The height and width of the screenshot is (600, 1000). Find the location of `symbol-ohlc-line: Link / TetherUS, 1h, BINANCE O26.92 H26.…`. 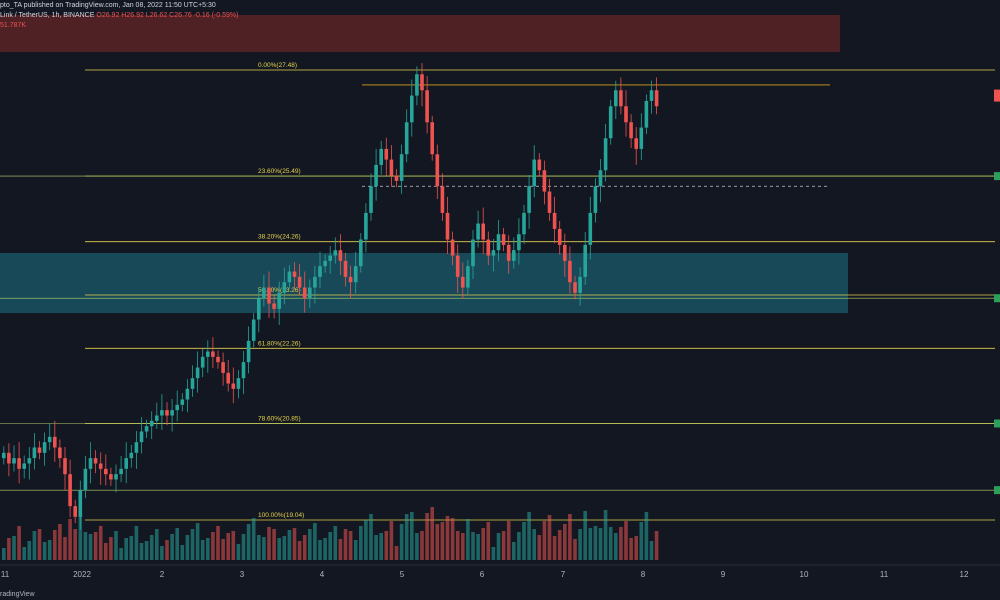

symbol-ohlc-line: Link / TetherUS, 1h, BINANCE O26.92 H26.… is located at coordinates (119, 15).